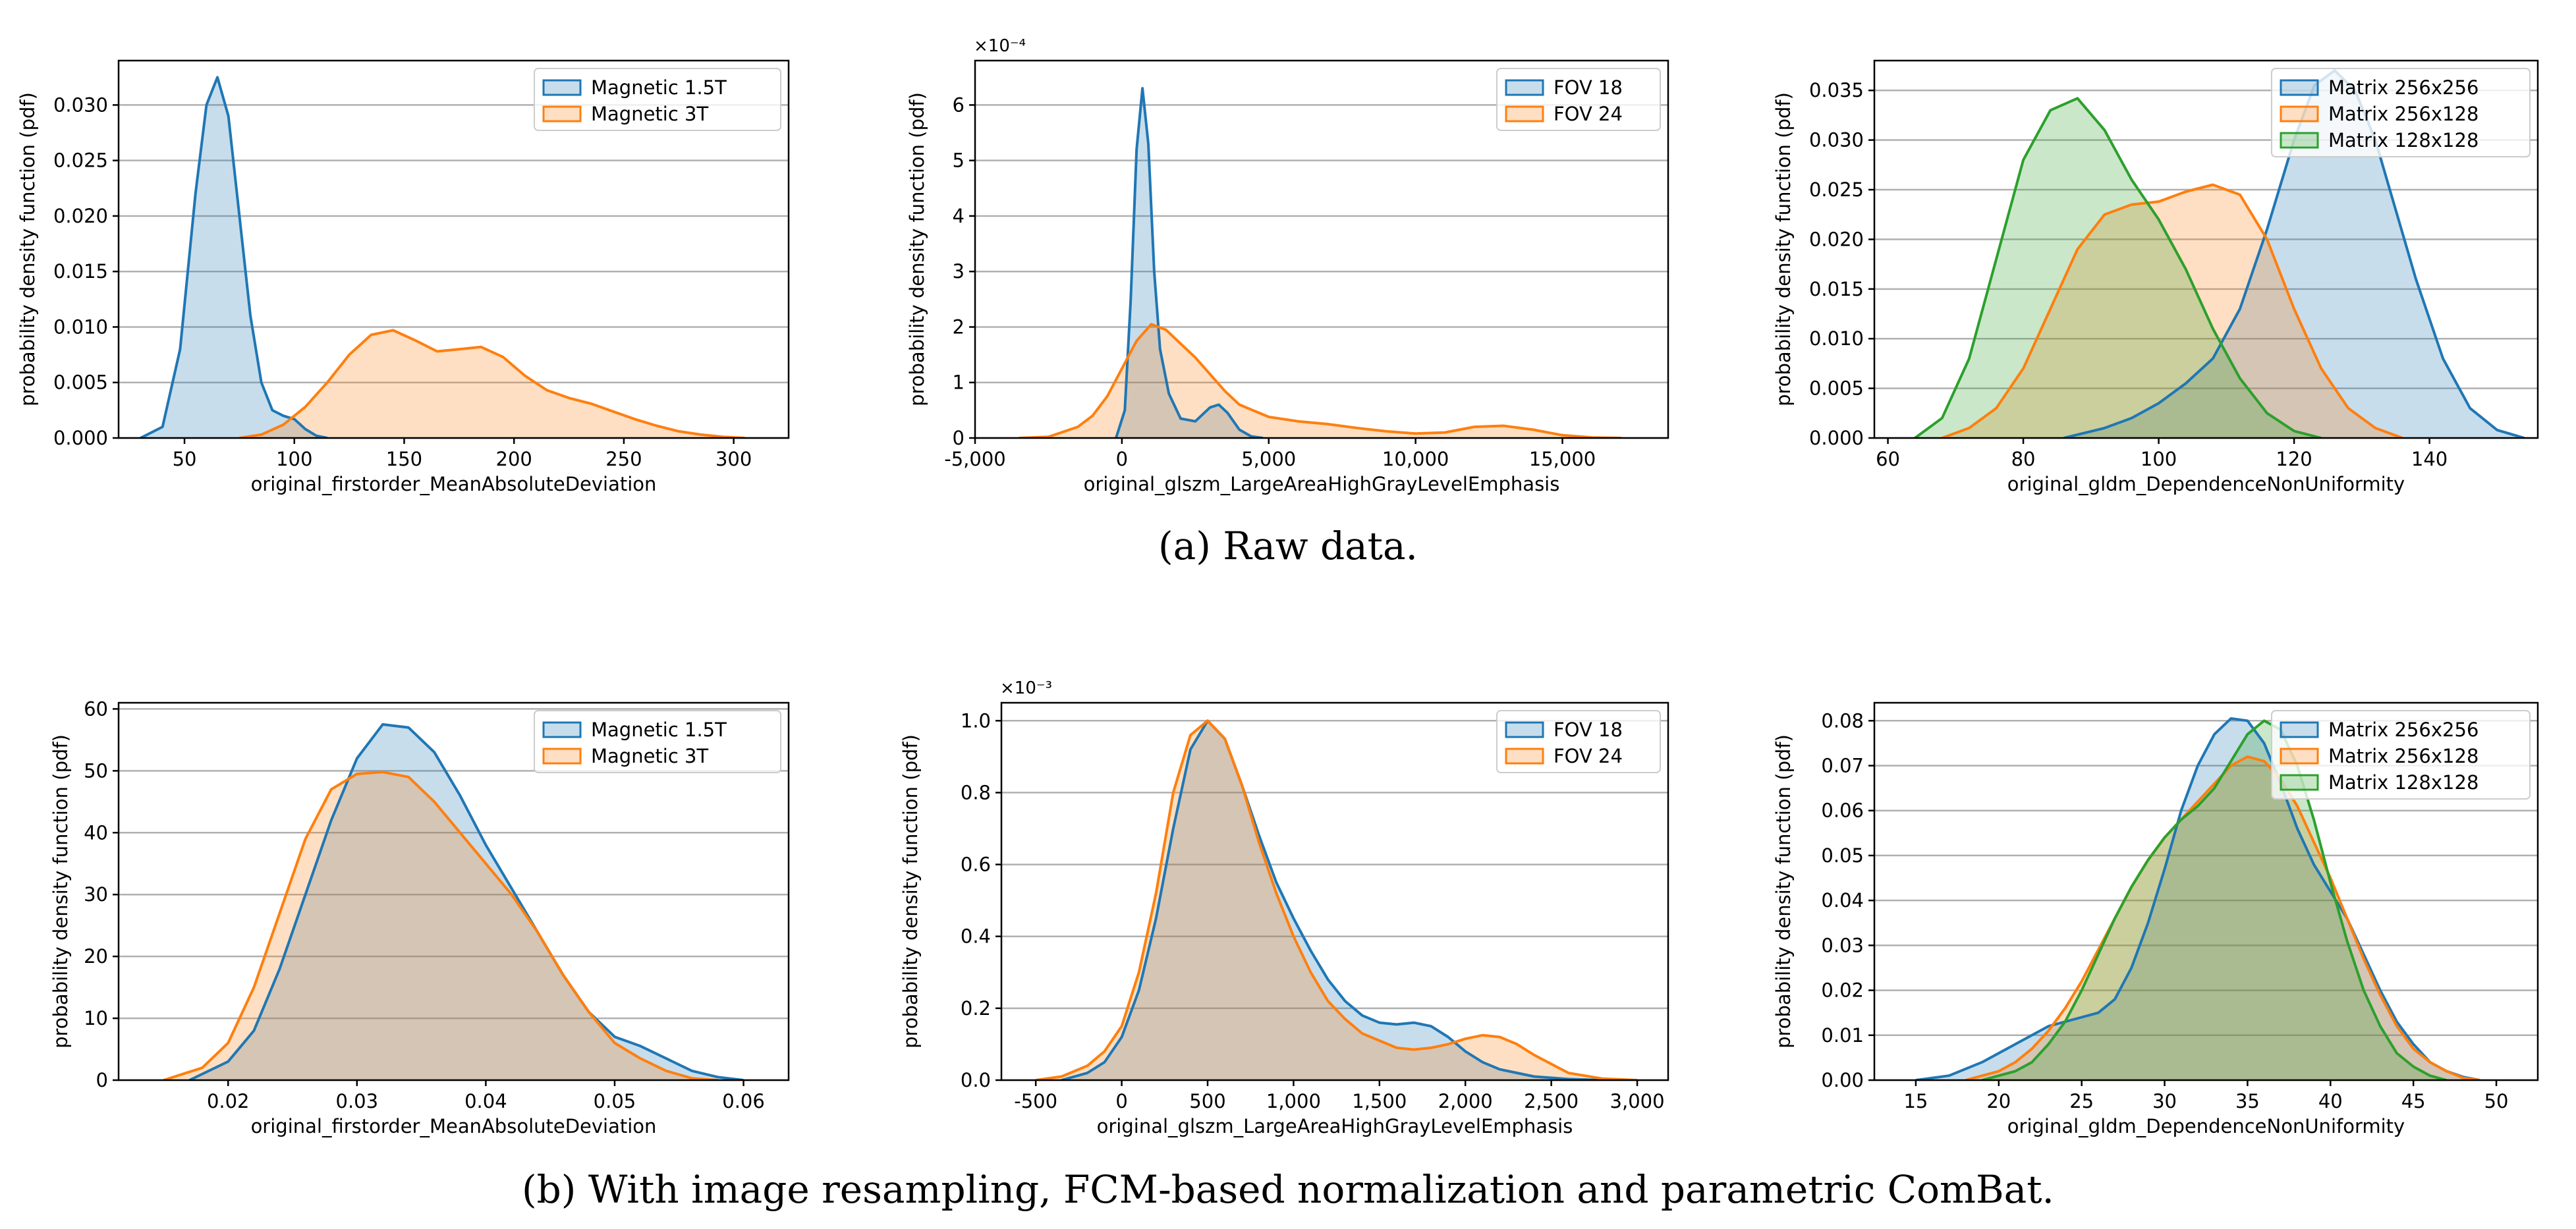 The width and height of the screenshot is (2576, 1229). Describe the element at coordinates (2429, 459) in the screenshot. I see `x-tick-label: 140` at that location.